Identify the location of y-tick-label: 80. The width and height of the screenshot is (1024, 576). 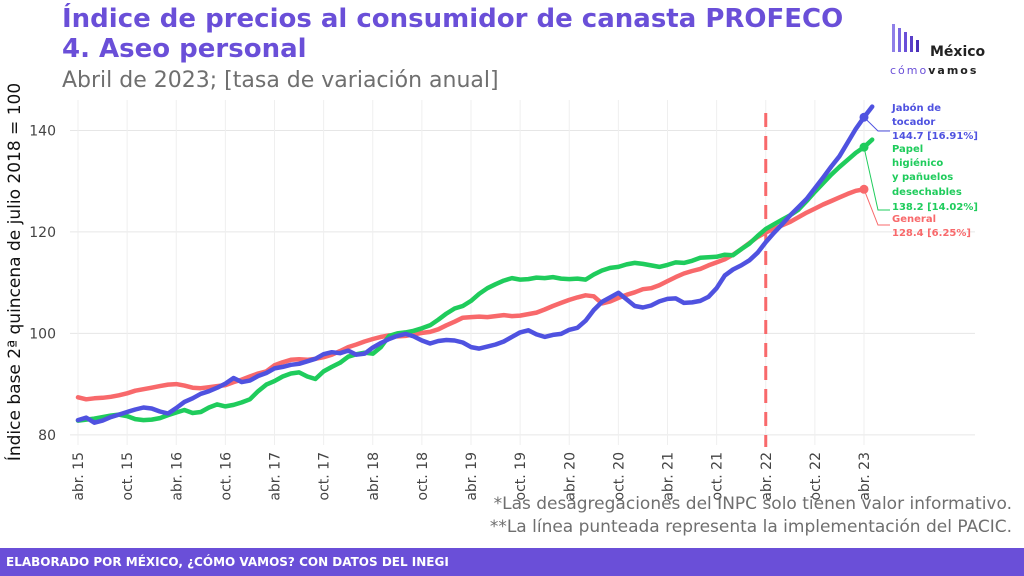
(47, 436).